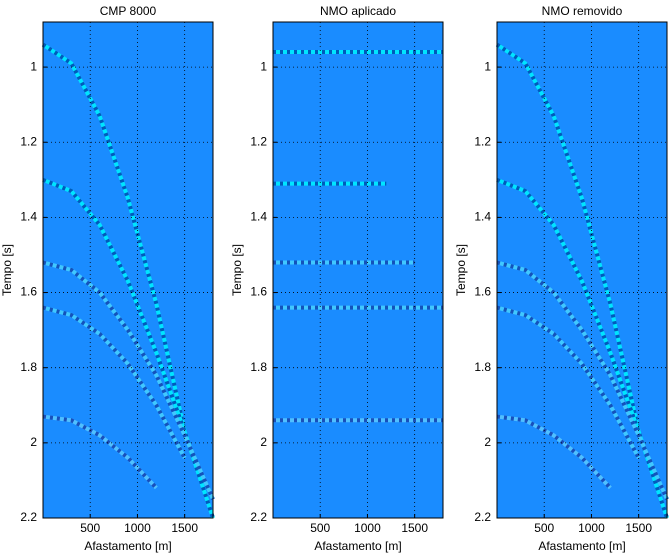  Describe the element at coordinates (358, 11) in the screenshot. I see `panel-title: NMO aplicado` at that location.